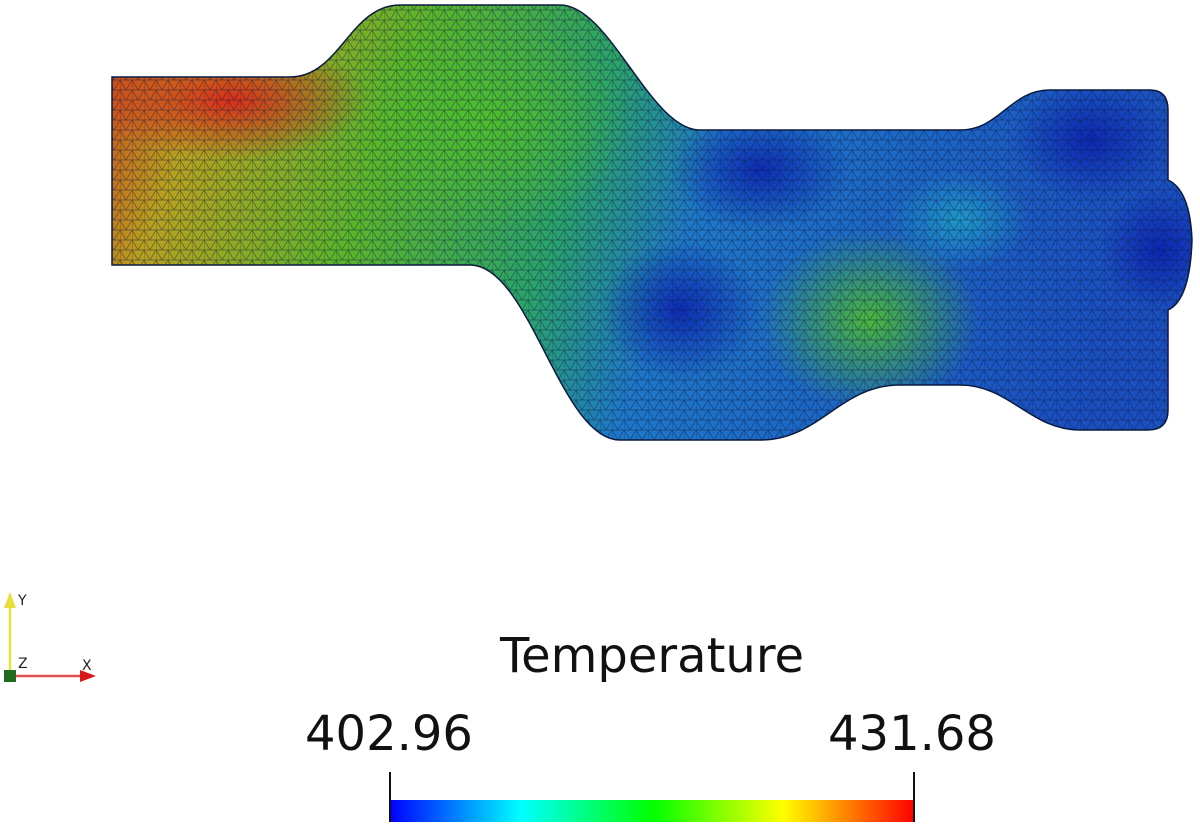  Describe the element at coordinates (88, 676) in the screenshot. I see `x-arrow` at that location.